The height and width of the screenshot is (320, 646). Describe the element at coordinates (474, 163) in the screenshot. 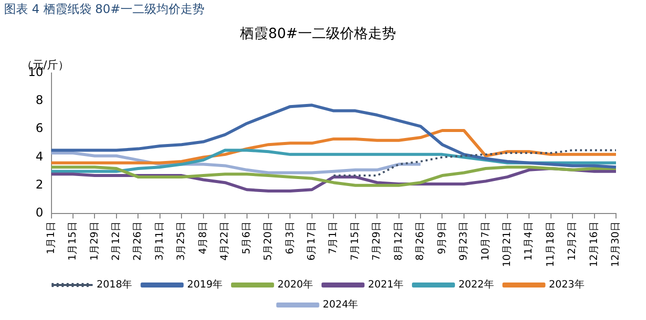

I see `line-series` at that location.